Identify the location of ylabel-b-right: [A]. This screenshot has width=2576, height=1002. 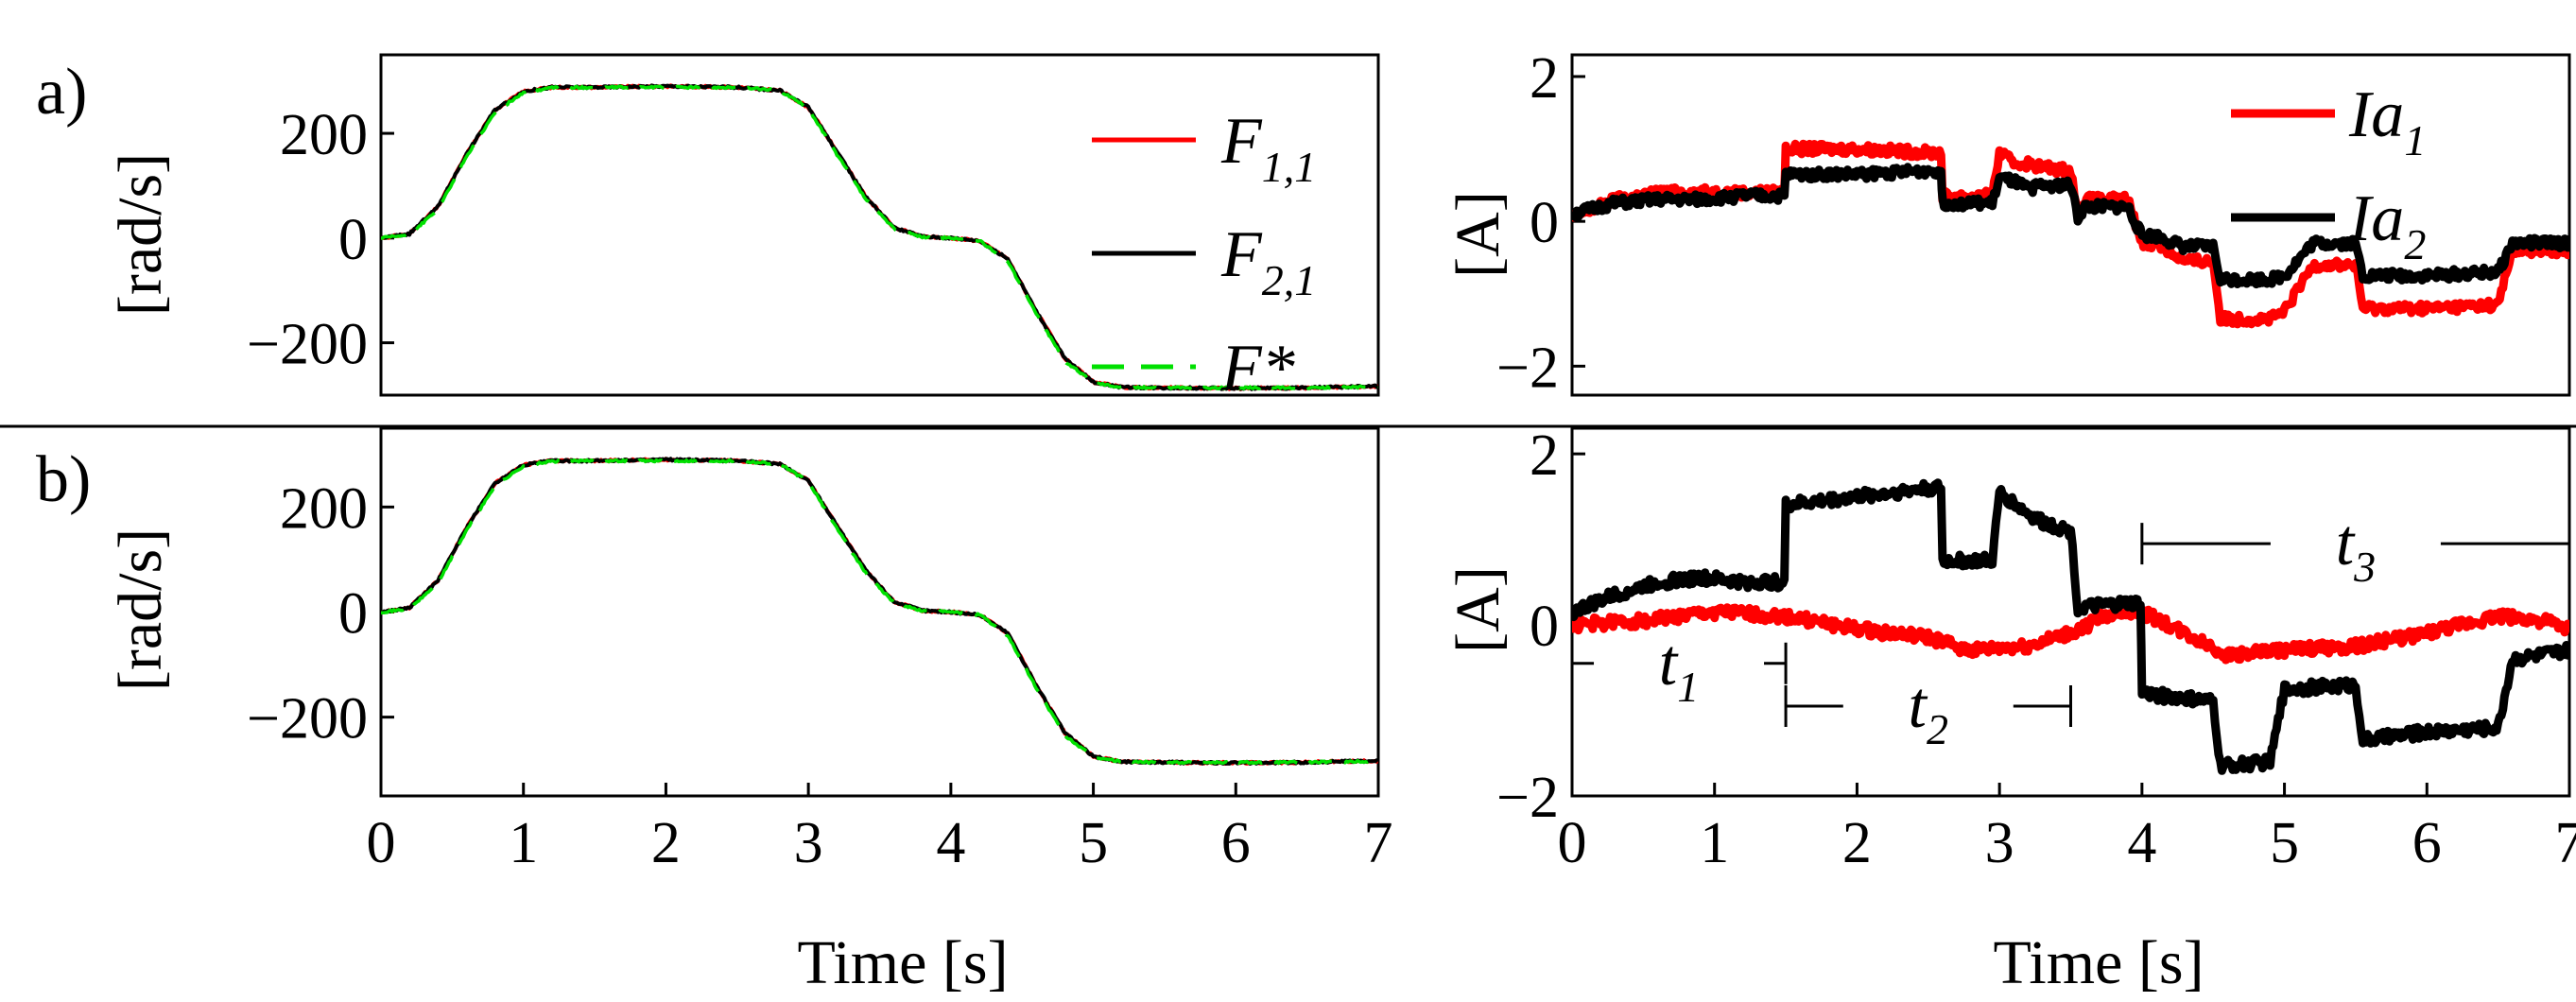
(1478, 609).